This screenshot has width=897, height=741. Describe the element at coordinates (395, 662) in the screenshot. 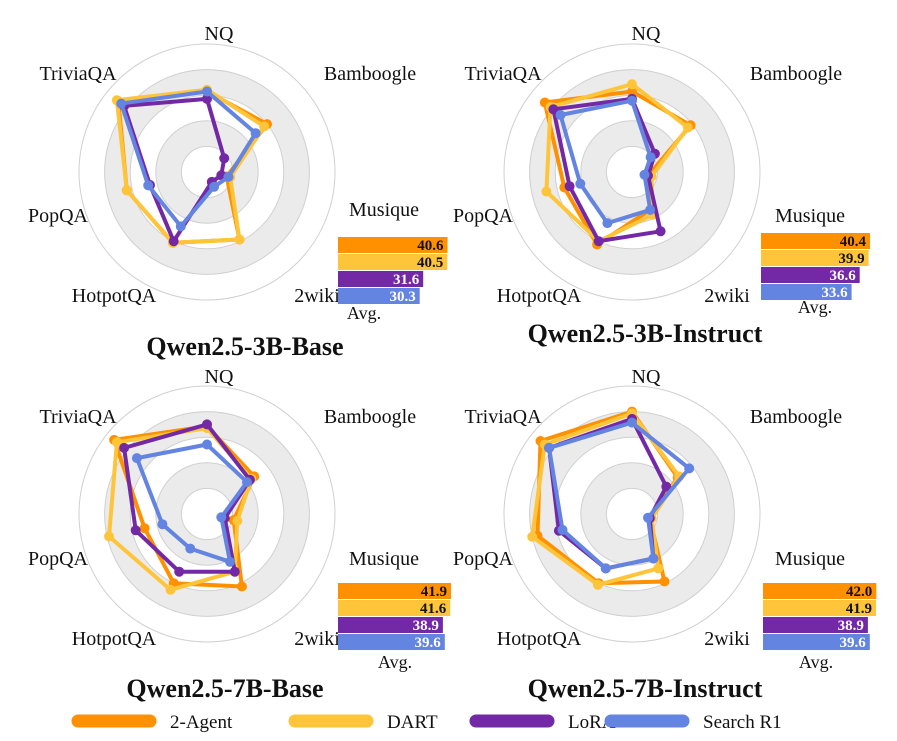

I see `avg-label: Avg.` at that location.